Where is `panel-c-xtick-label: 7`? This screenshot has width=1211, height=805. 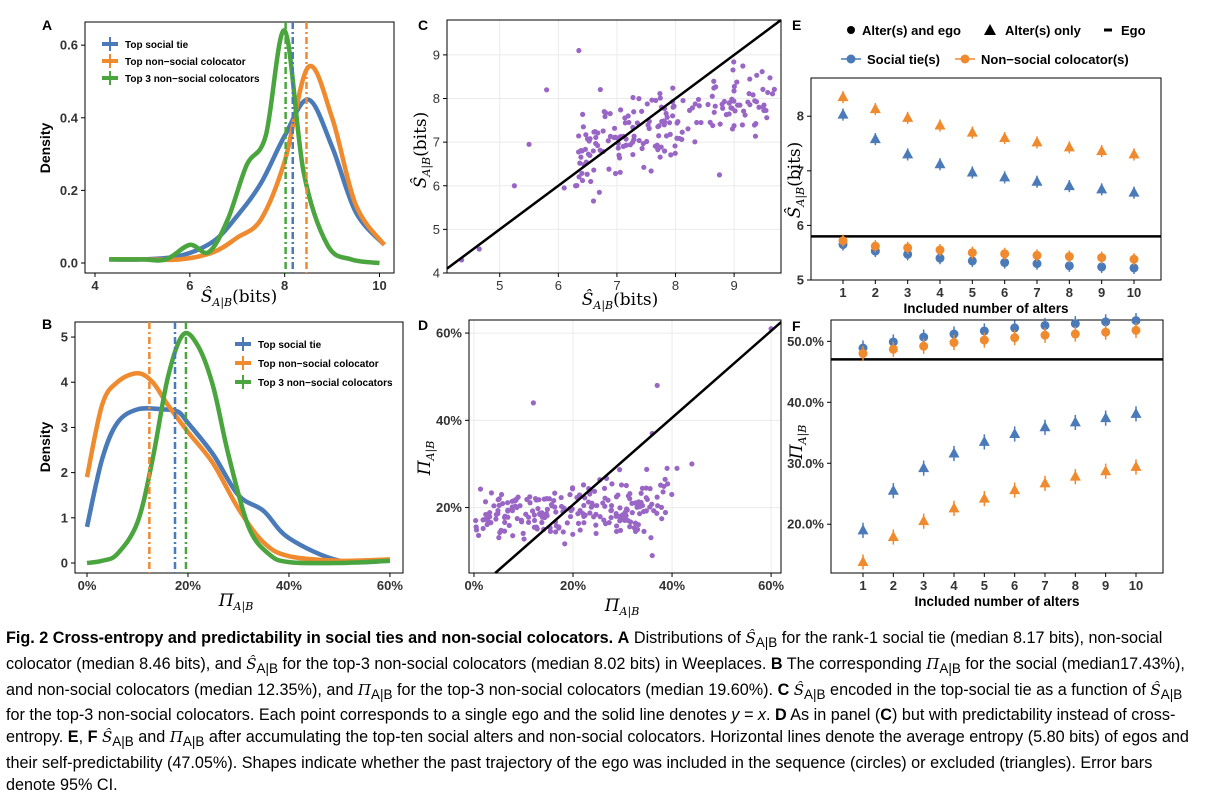 panel-c-xtick-label: 7 is located at coordinates (616, 285).